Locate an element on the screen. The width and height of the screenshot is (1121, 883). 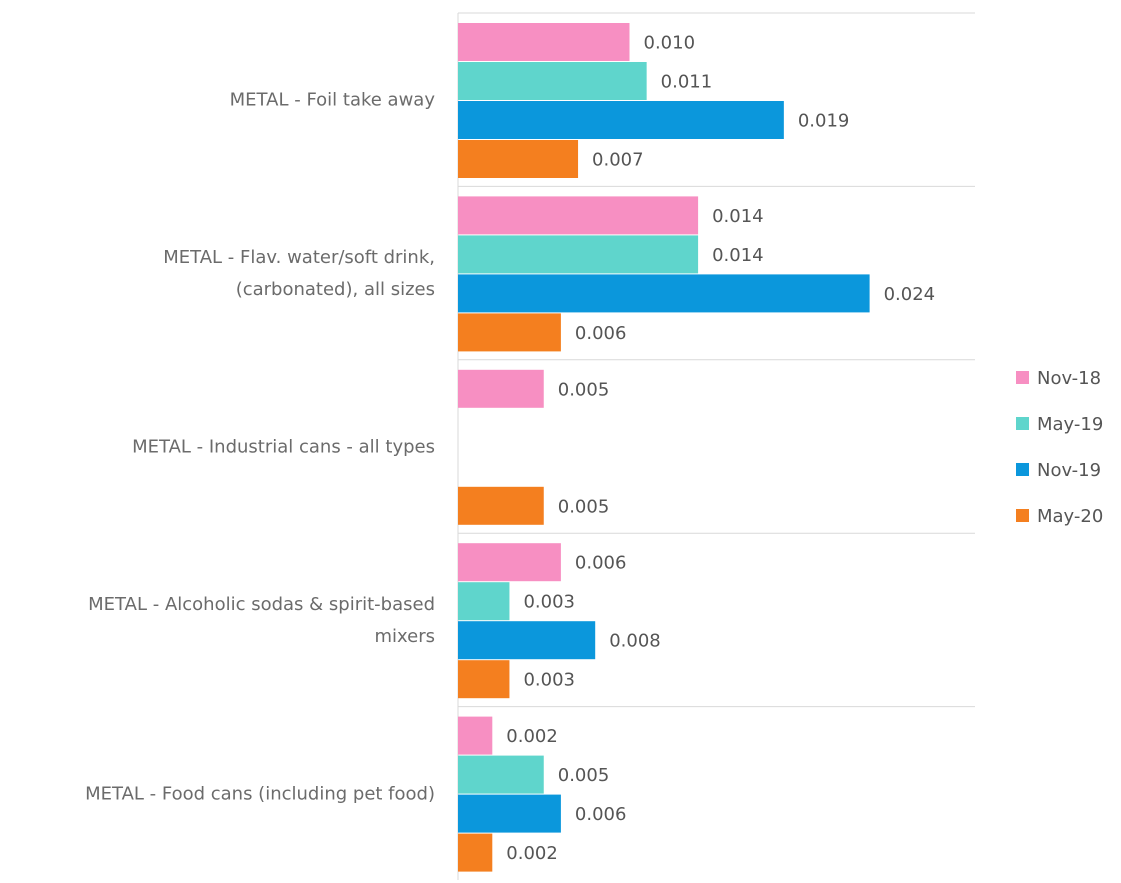
value-label-may-19-1: 0.011 is located at coordinates (687, 82).